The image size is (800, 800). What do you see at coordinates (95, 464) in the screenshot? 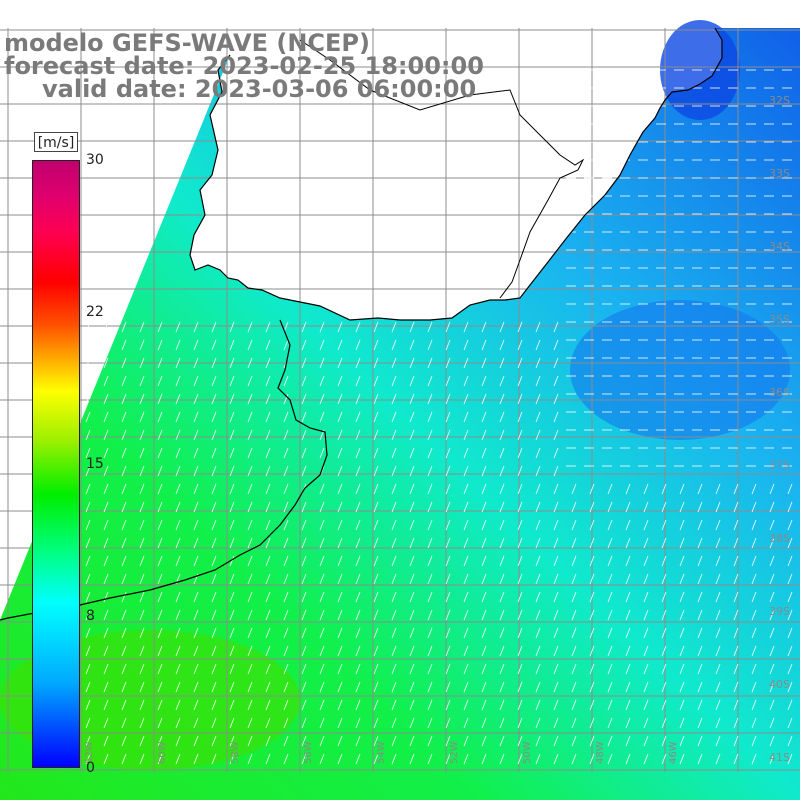
I see `colorbar-tick-15: 15` at bounding box center [95, 464].